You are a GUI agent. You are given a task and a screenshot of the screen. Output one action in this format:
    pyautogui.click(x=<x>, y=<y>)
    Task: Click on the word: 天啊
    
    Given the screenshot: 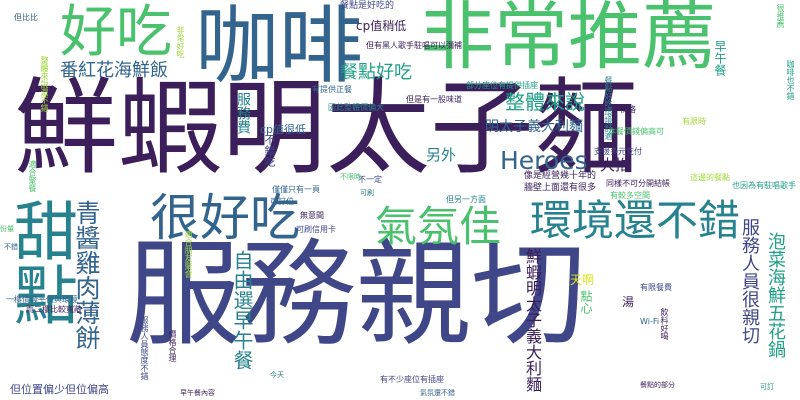 What is the action you would take?
    pyautogui.click(x=582, y=280)
    